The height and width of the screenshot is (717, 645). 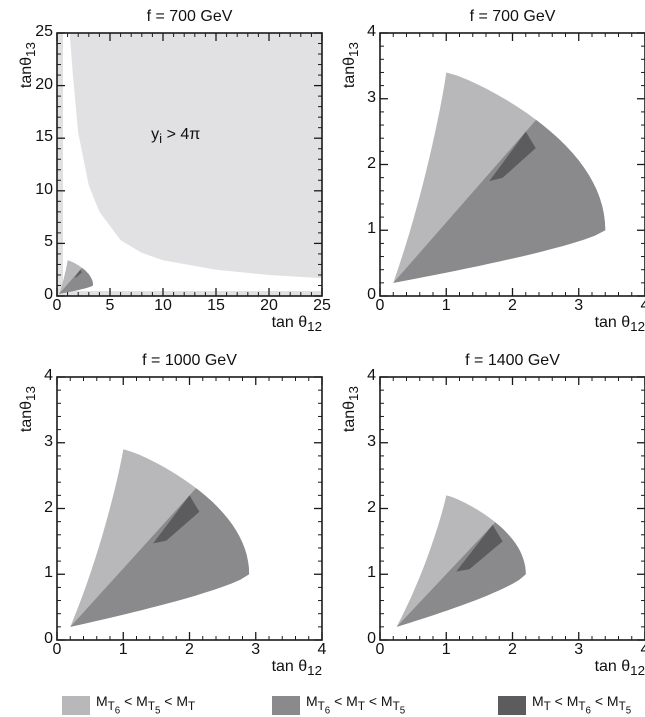 What do you see at coordinates (216, 305) in the screenshot?
I see `x-tick-label: 15` at bounding box center [216, 305].